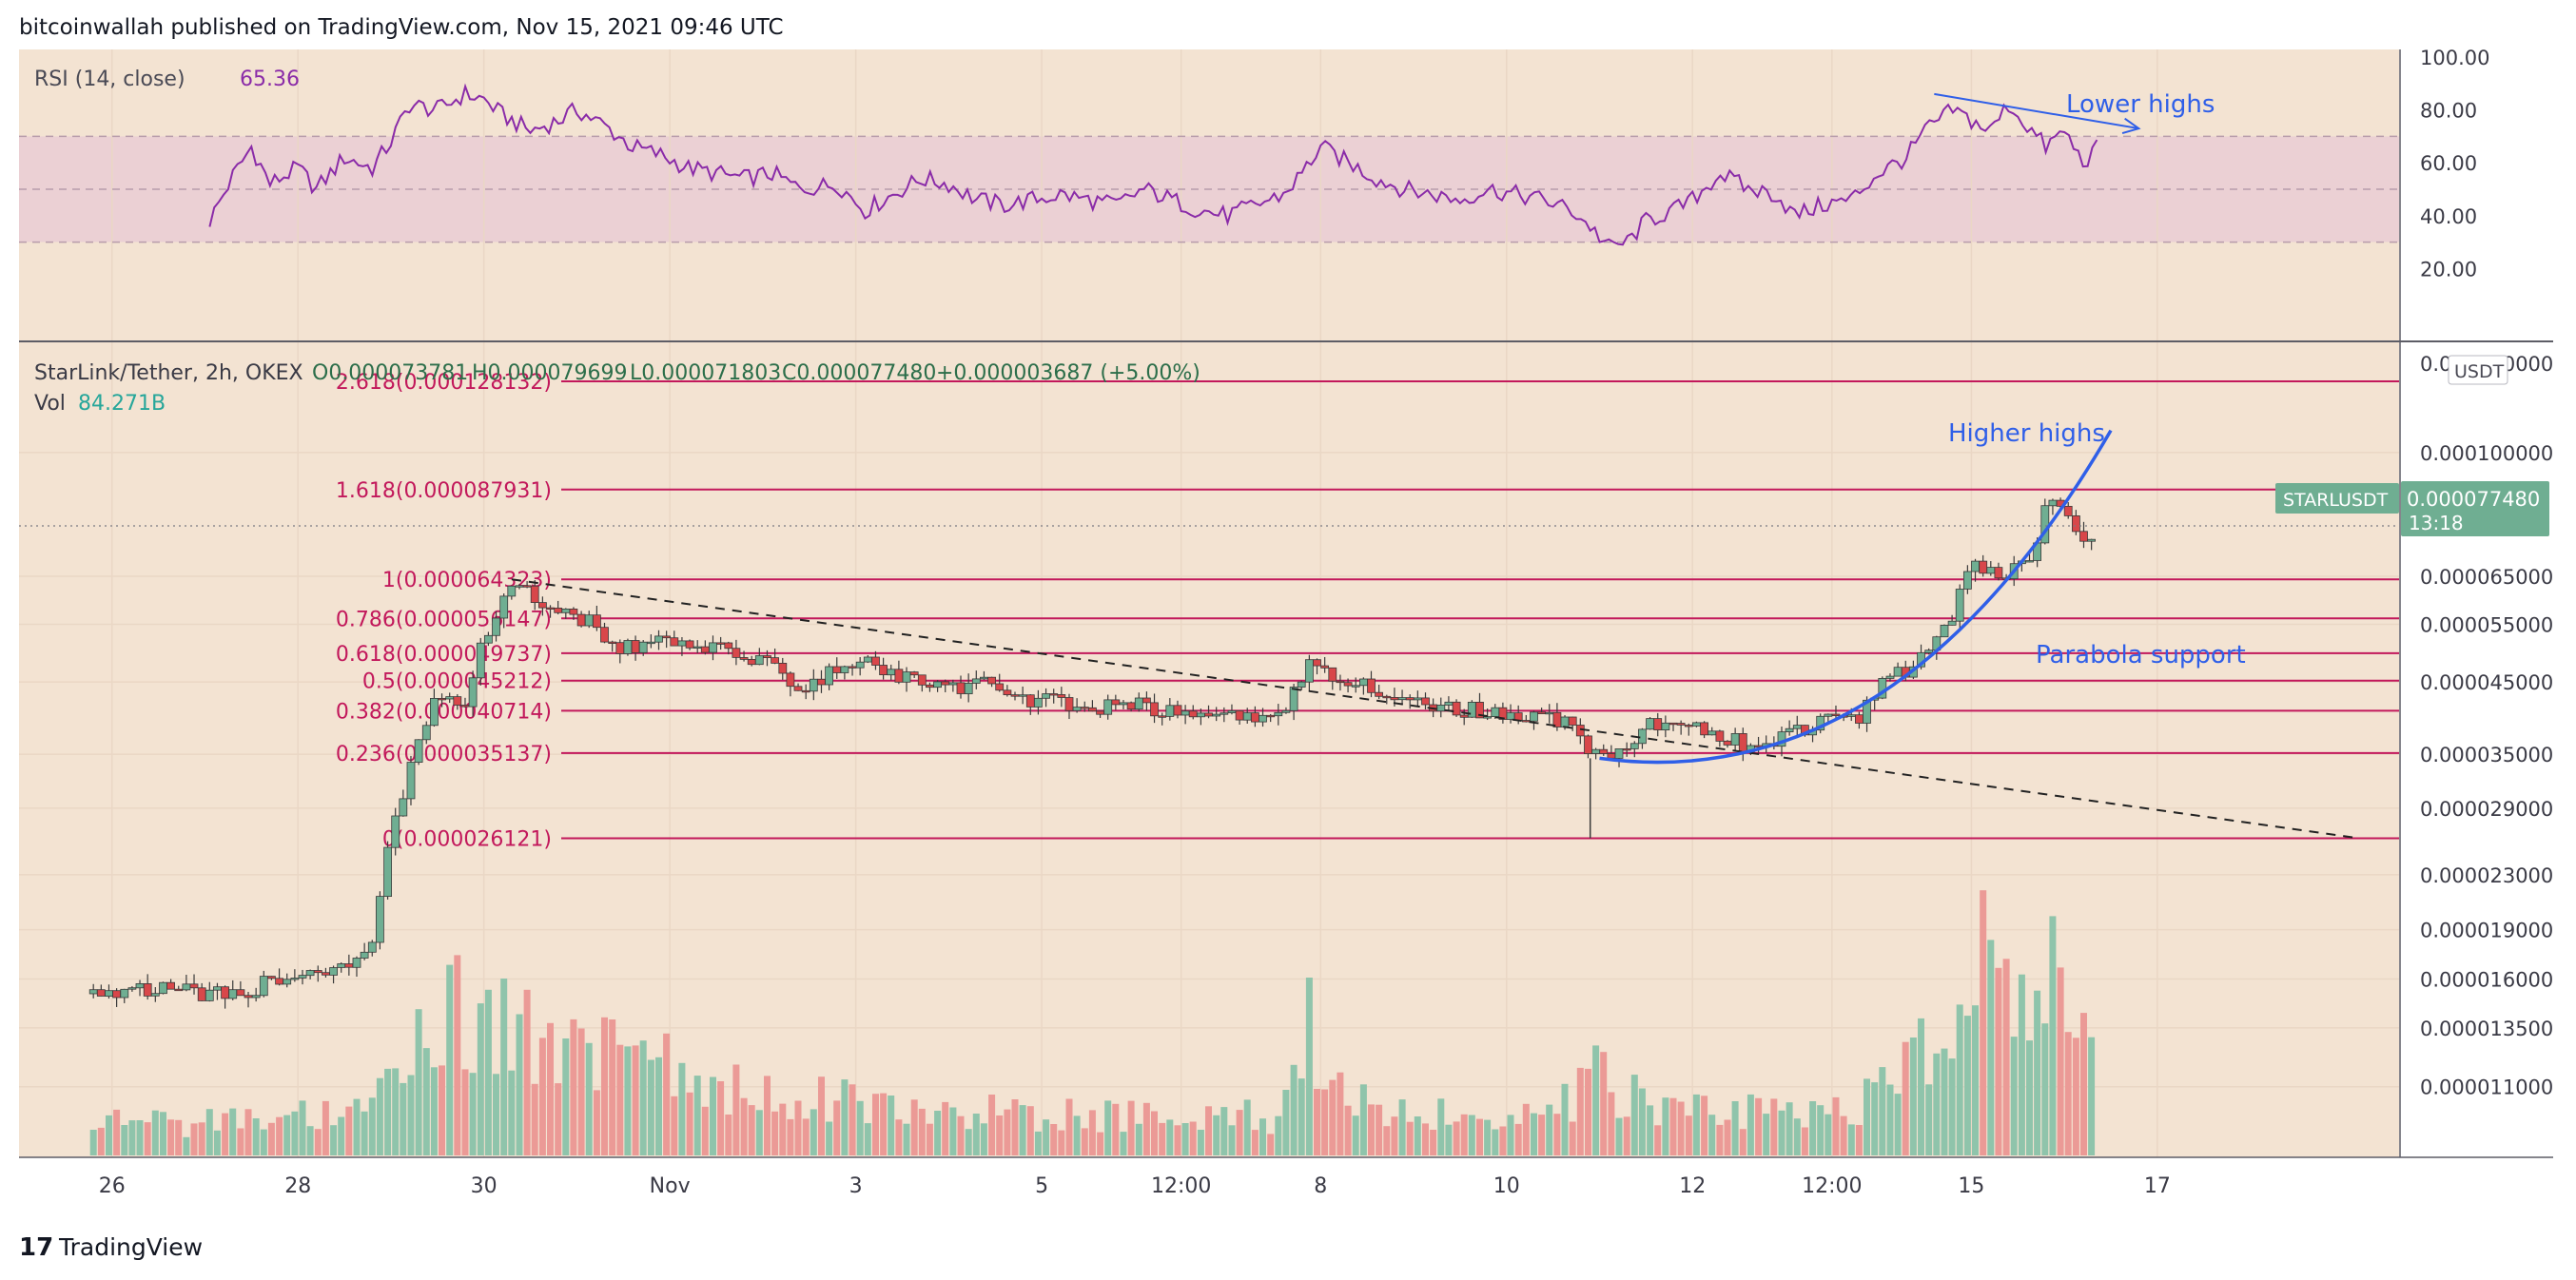 The image size is (2576, 1280). I want to click on price-axis-bg, so click(2477, 603).